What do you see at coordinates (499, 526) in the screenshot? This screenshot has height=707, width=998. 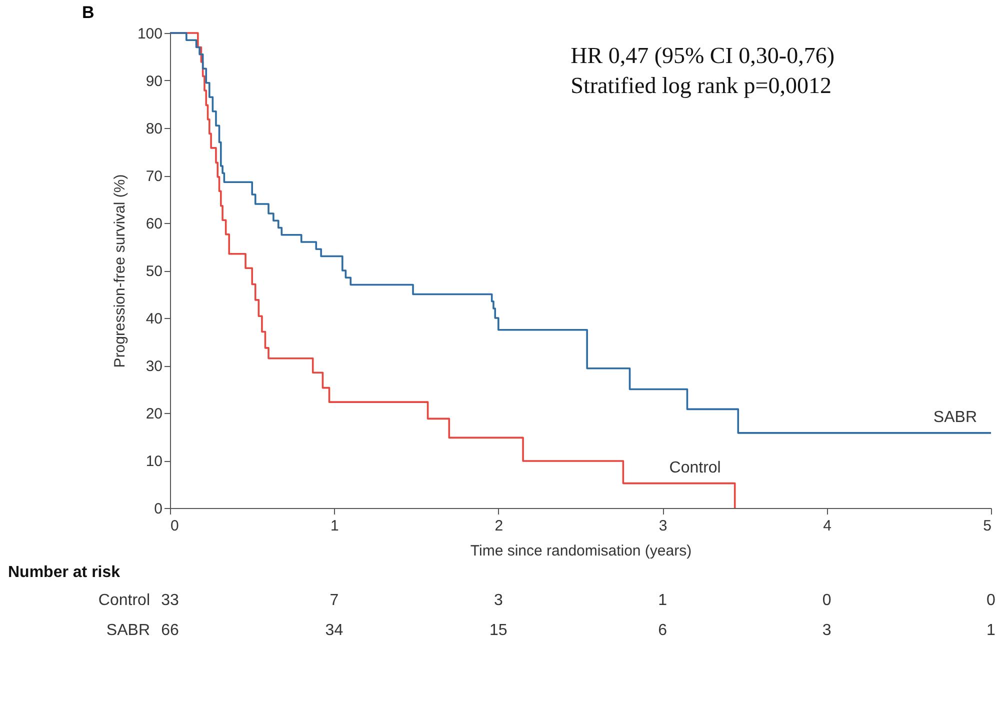 I see `x-tick-label: 2` at bounding box center [499, 526].